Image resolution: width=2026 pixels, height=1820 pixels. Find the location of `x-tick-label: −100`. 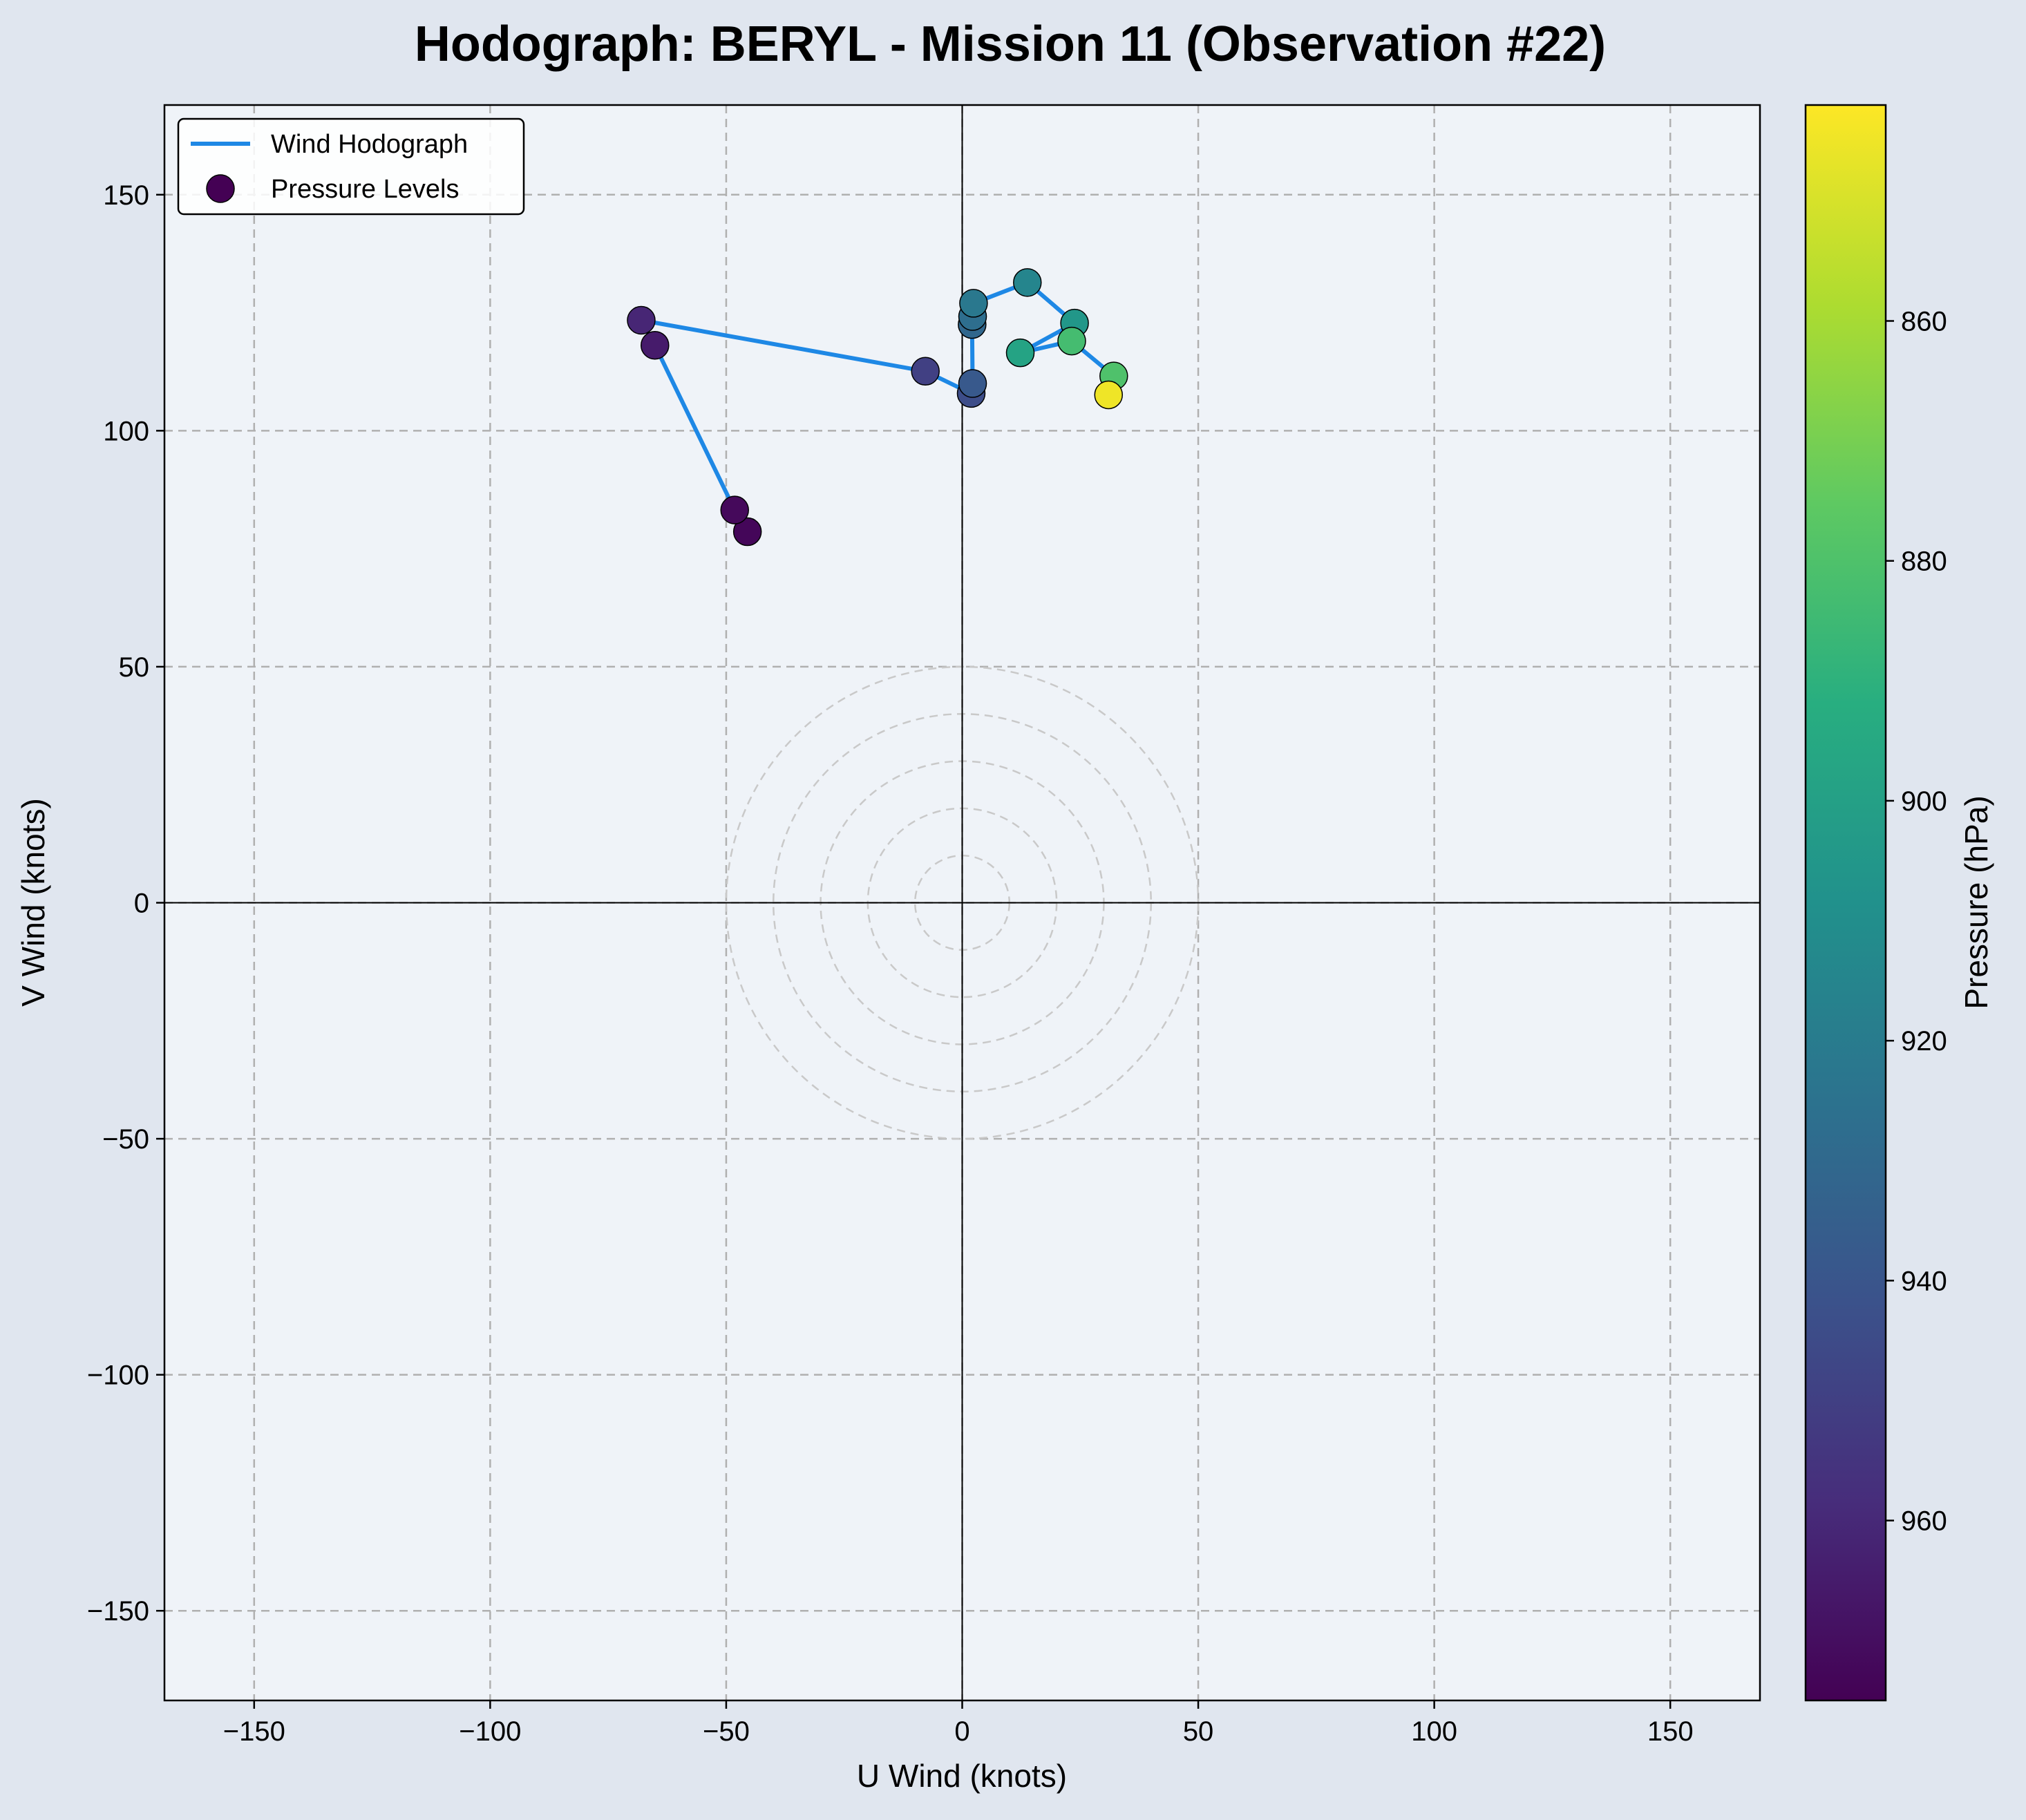

x-tick-label: −100 is located at coordinates (490, 1731).